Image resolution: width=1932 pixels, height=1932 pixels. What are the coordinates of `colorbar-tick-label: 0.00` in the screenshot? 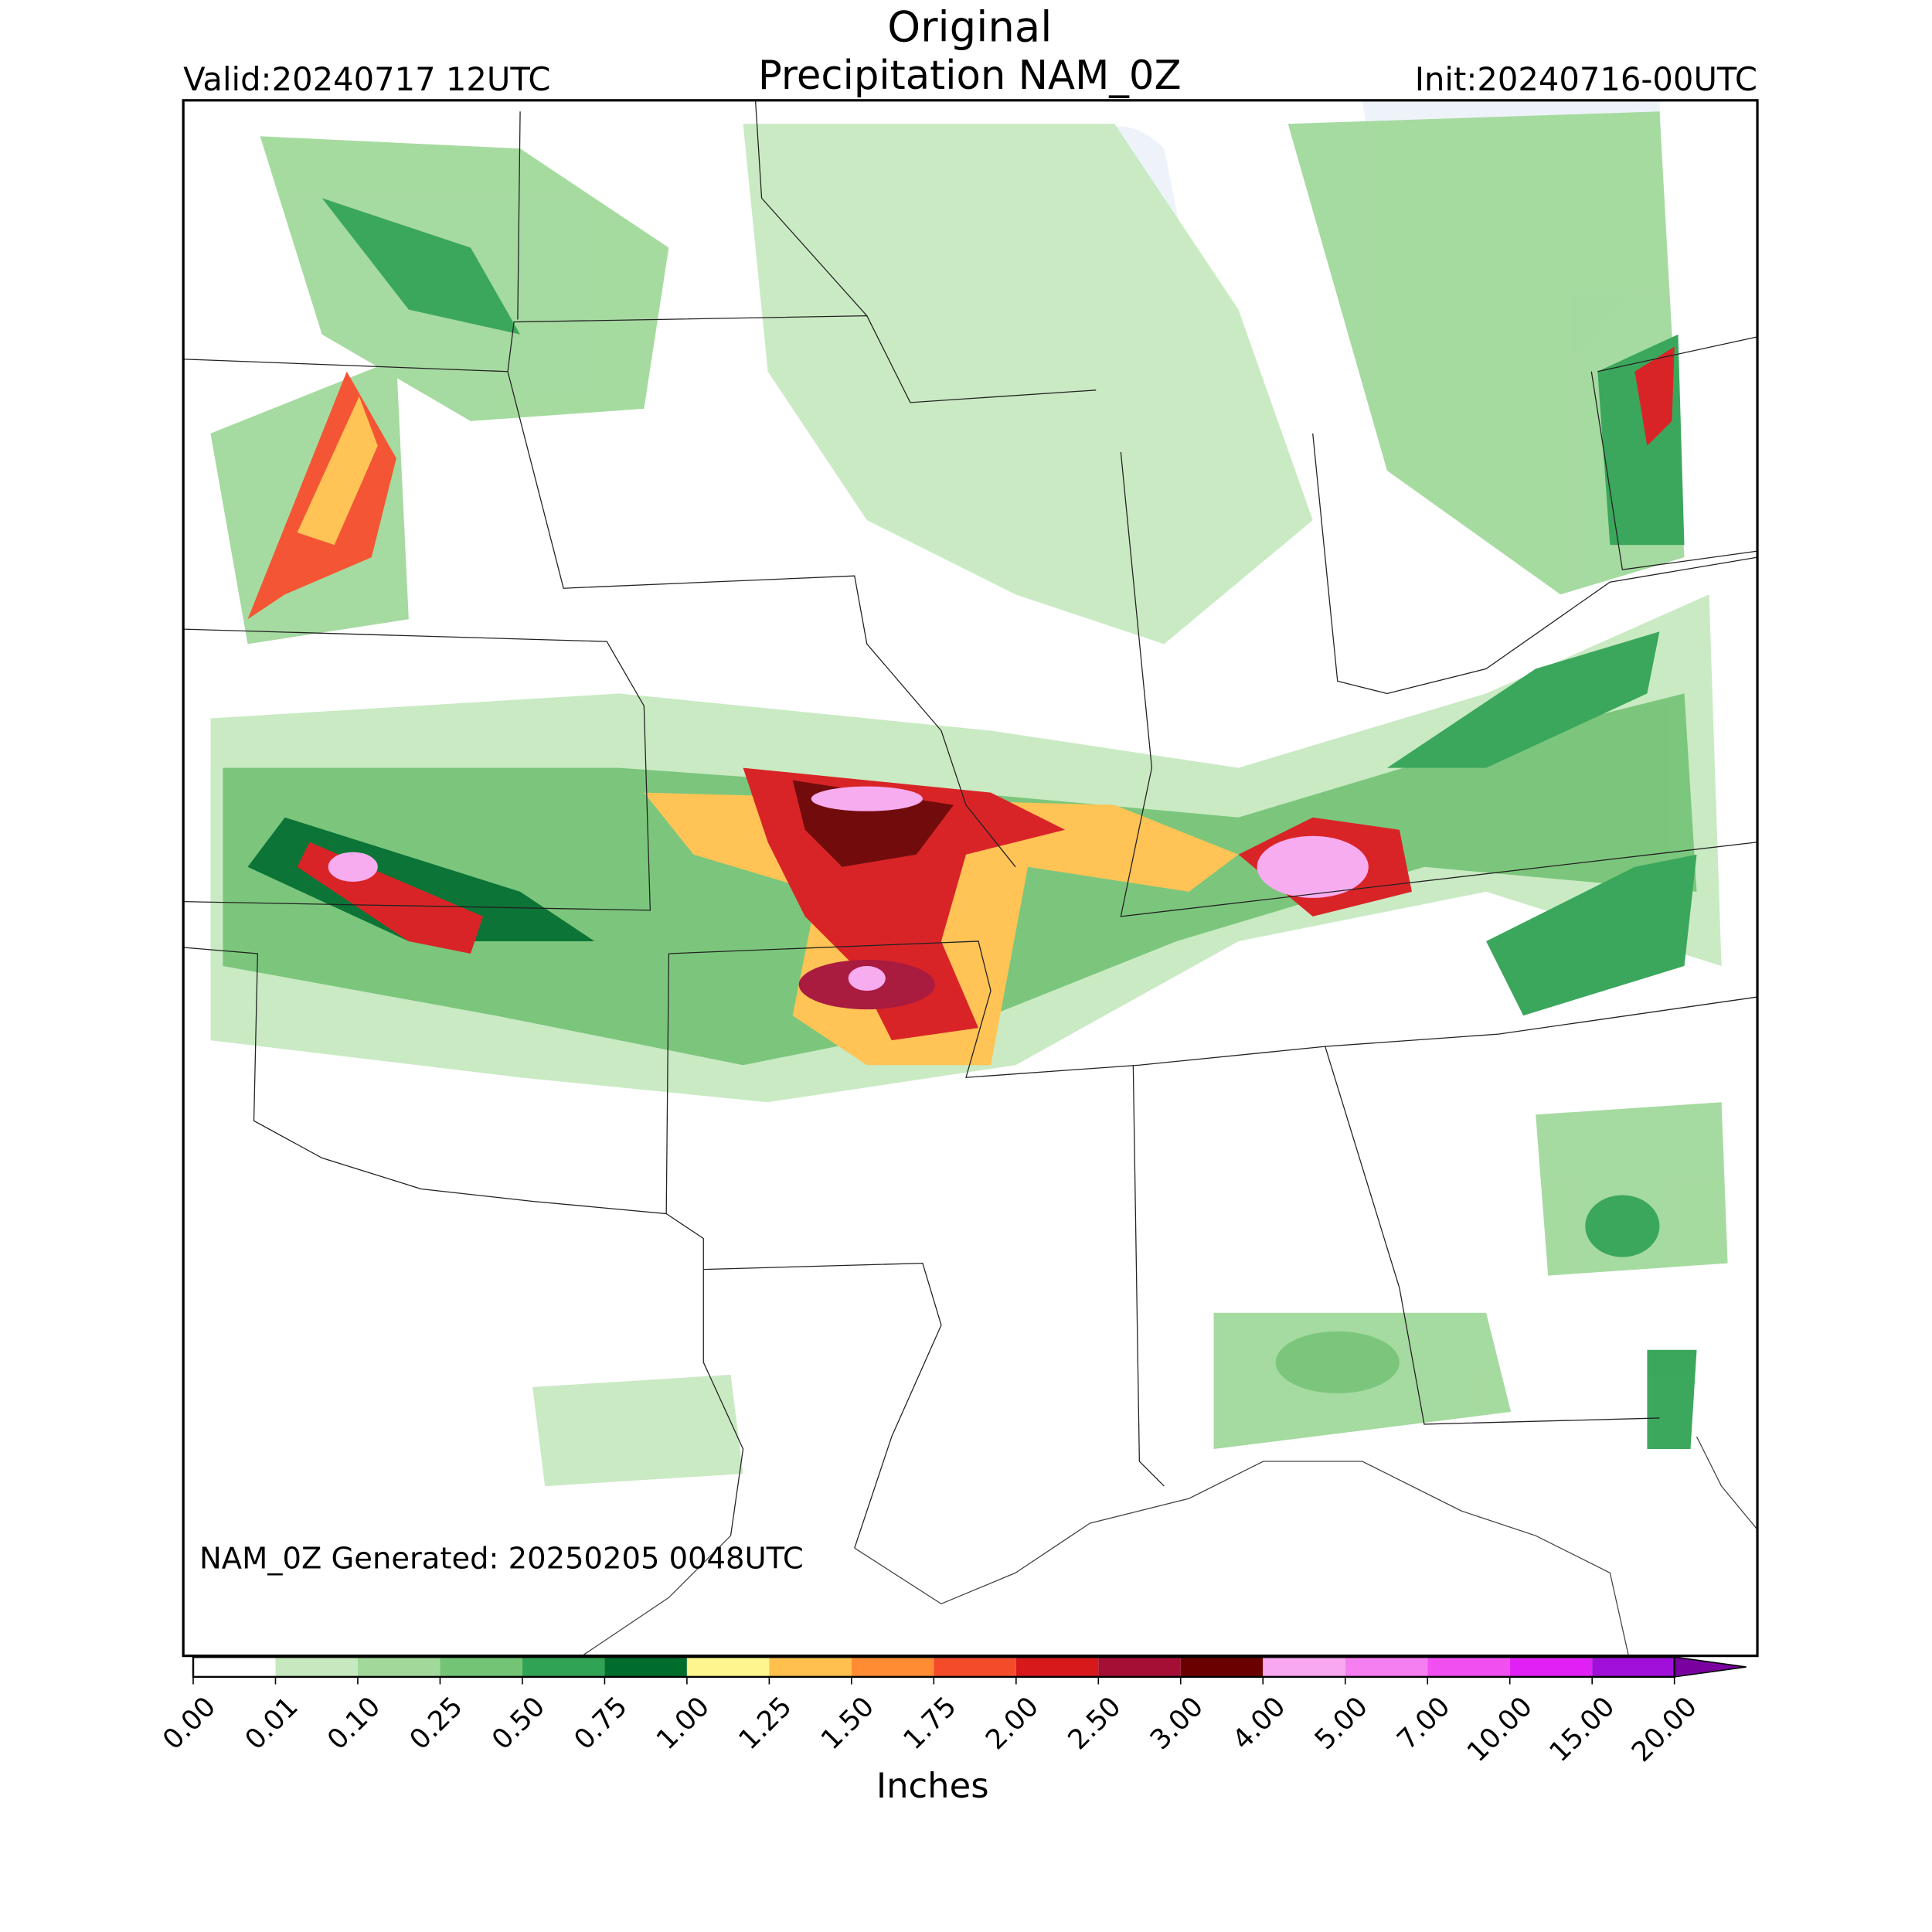 It's located at (190, 1724).